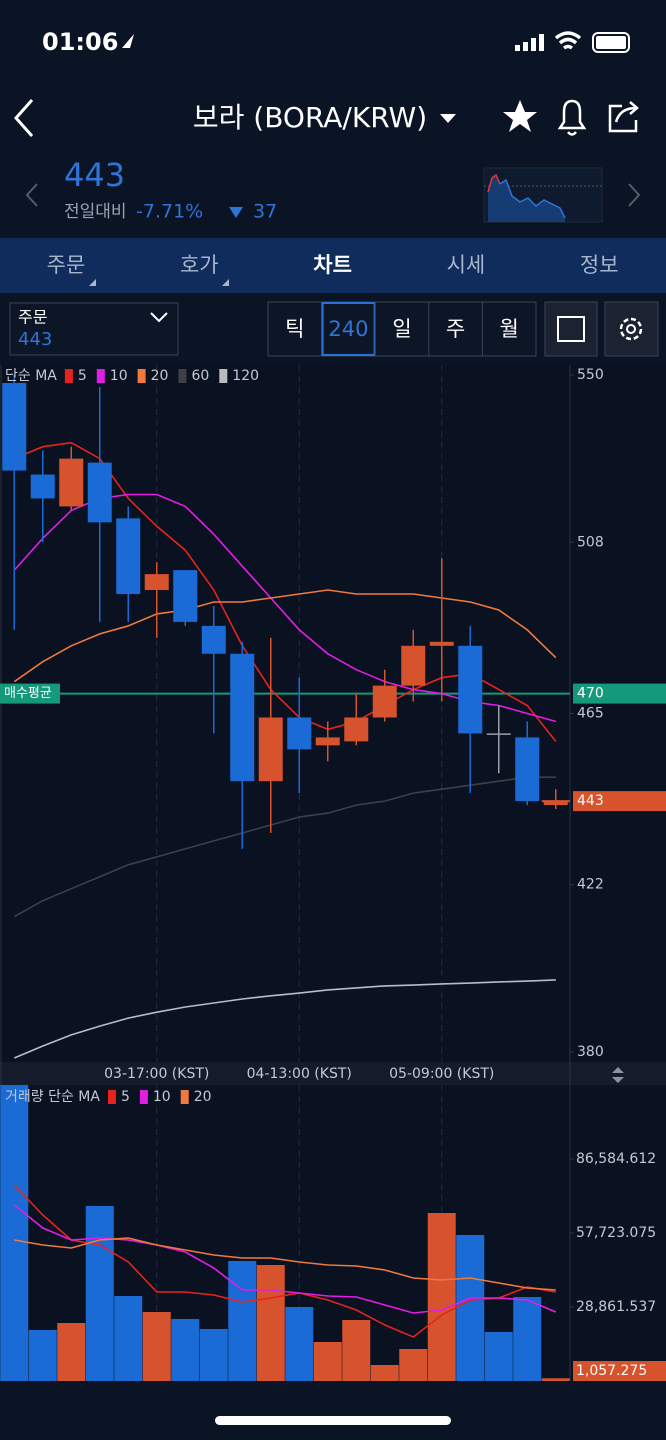 Image resolution: width=666 pixels, height=1440 pixels. What do you see at coordinates (159, 317) in the screenshot?
I see `dropdown-chevron` at bounding box center [159, 317].